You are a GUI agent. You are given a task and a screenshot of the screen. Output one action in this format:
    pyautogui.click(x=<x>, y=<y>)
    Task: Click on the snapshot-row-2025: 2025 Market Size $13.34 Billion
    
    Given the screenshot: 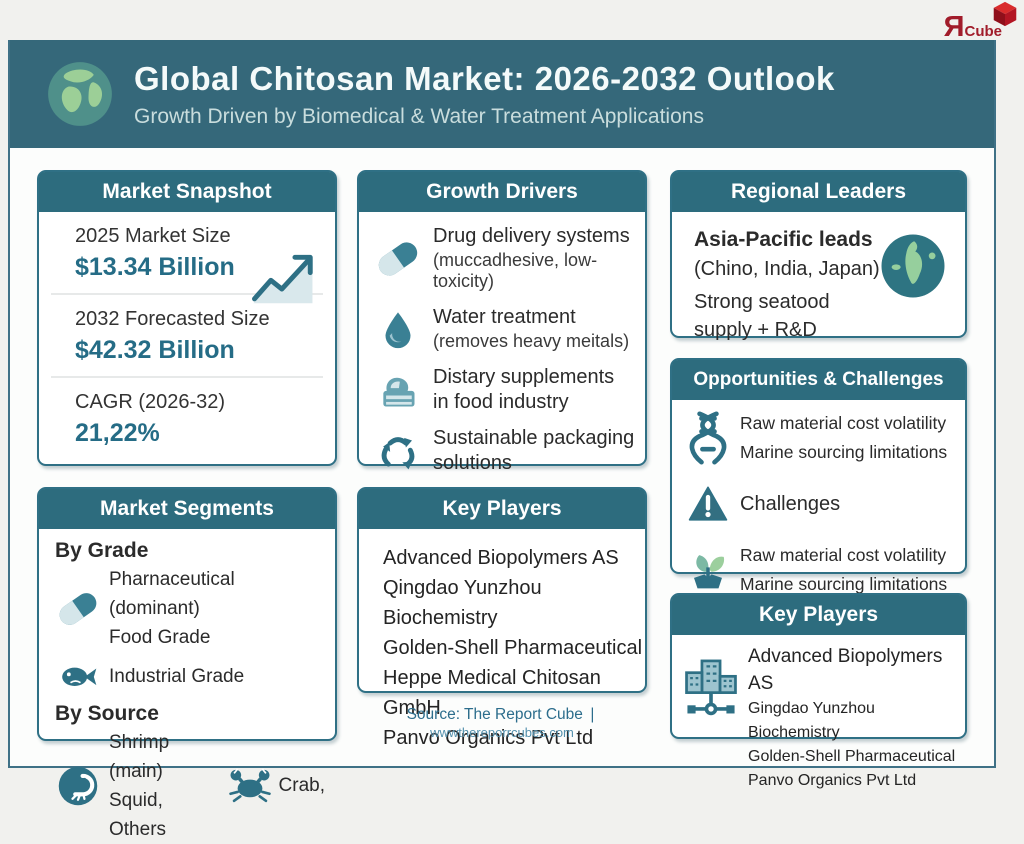 What is the action you would take?
    pyautogui.click(x=187, y=258)
    